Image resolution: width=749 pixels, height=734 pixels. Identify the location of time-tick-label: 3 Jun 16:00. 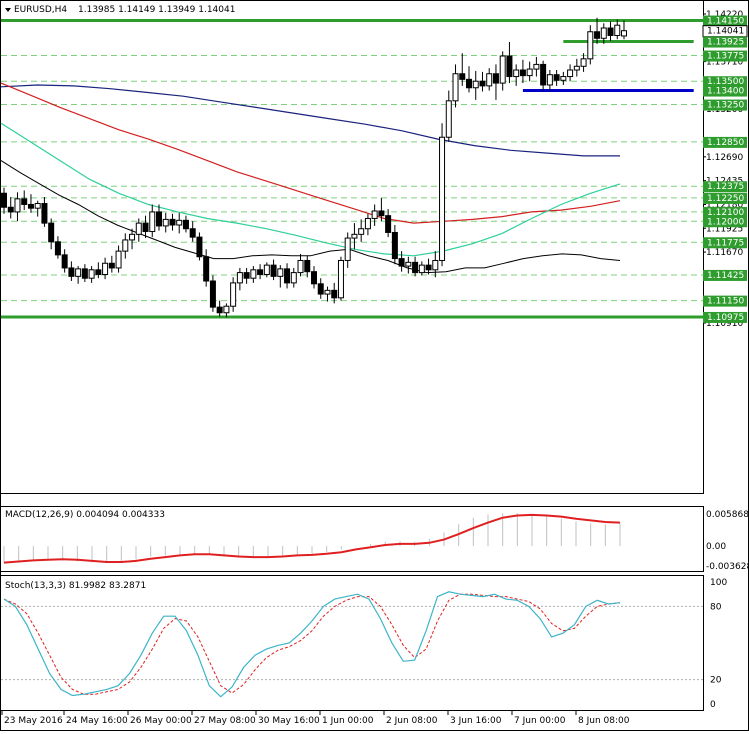
(476, 721).